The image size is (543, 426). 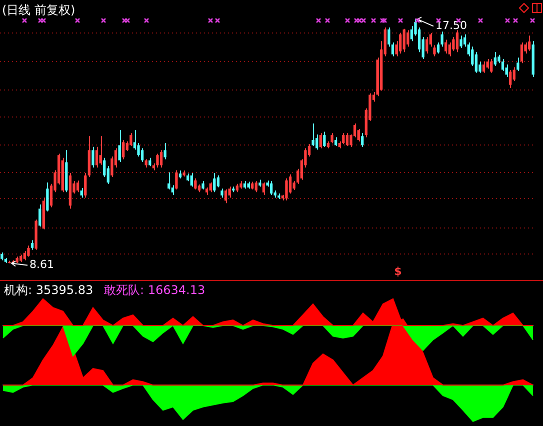 I want to click on annotation: $, so click(x=398, y=271).